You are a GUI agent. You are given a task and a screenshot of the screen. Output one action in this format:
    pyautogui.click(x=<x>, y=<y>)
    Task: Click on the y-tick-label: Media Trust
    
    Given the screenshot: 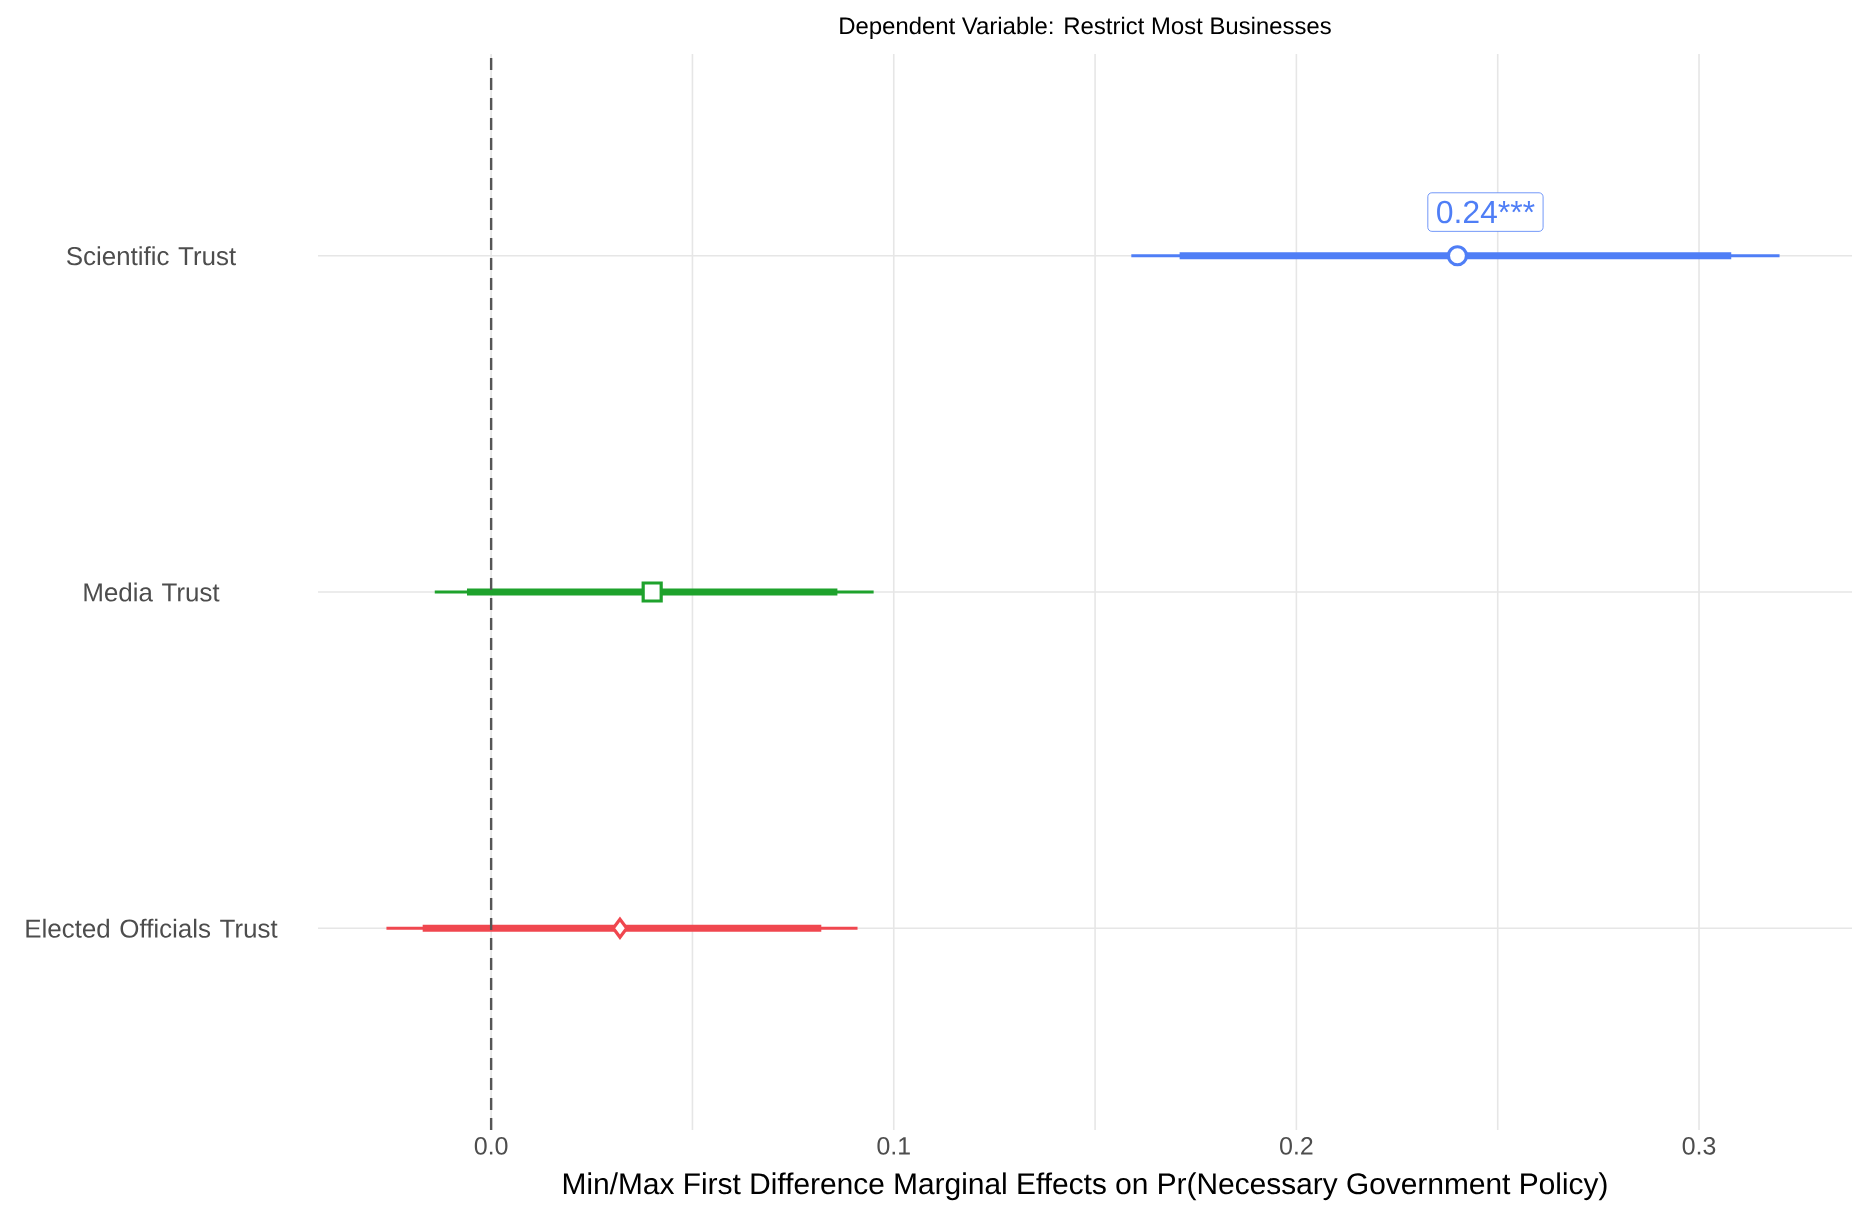 What is the action you would take?
    pyautogui.click(x=152, y=592)
    